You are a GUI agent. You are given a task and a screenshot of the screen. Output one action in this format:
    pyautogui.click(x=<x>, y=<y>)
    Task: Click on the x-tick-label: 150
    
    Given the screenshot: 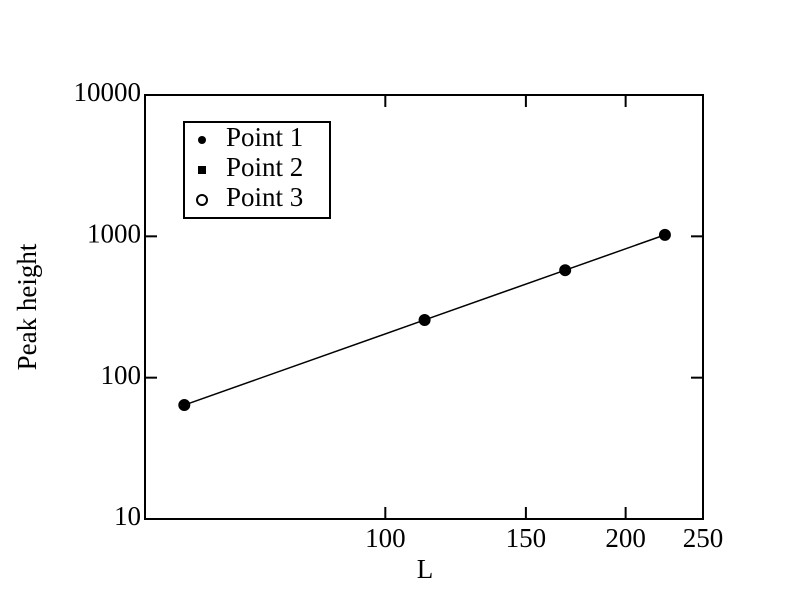 What is the action you would take?
    pyautogui.click(x=526, y=538)
    